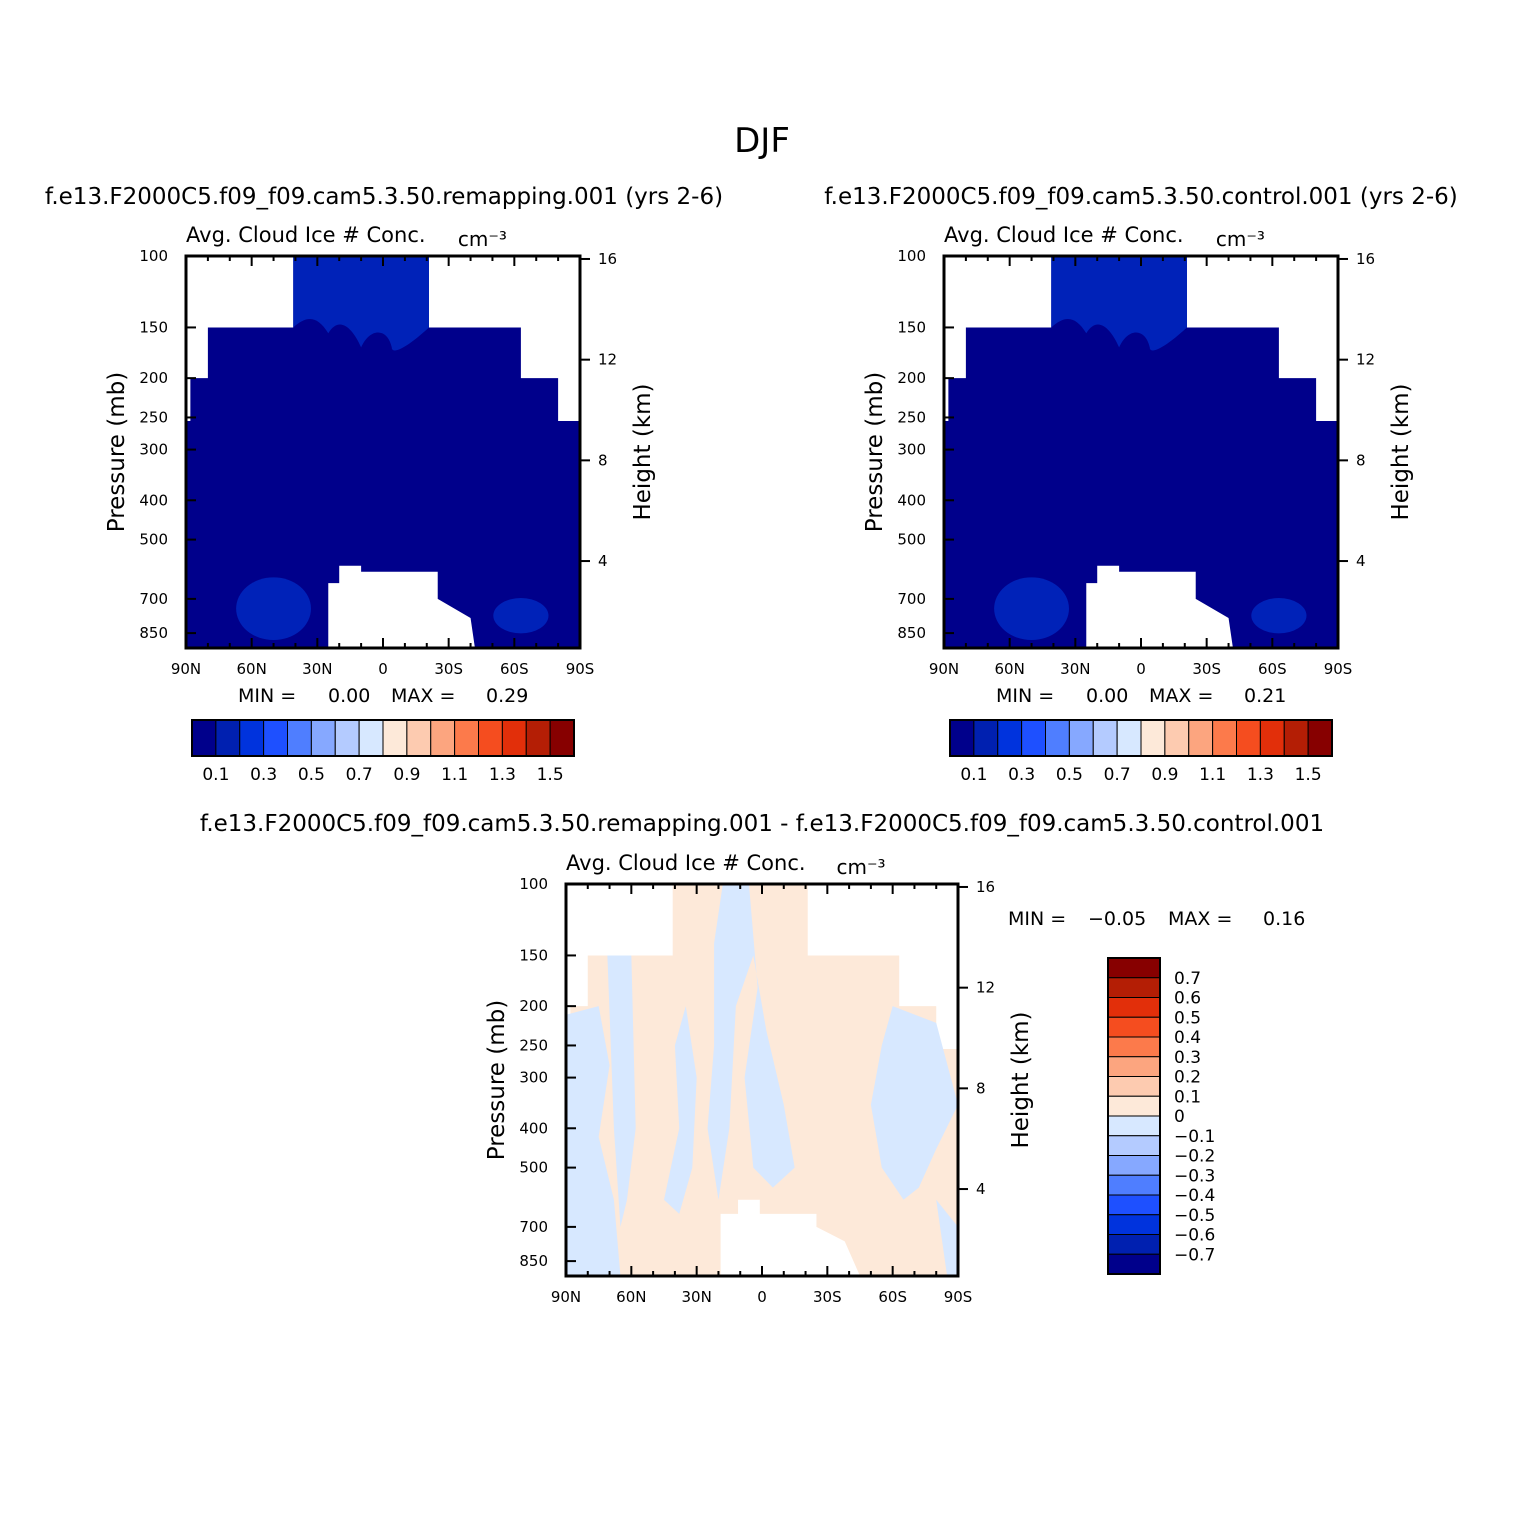  I want to click on y2-tick-label: 12, so click(1365, 360).